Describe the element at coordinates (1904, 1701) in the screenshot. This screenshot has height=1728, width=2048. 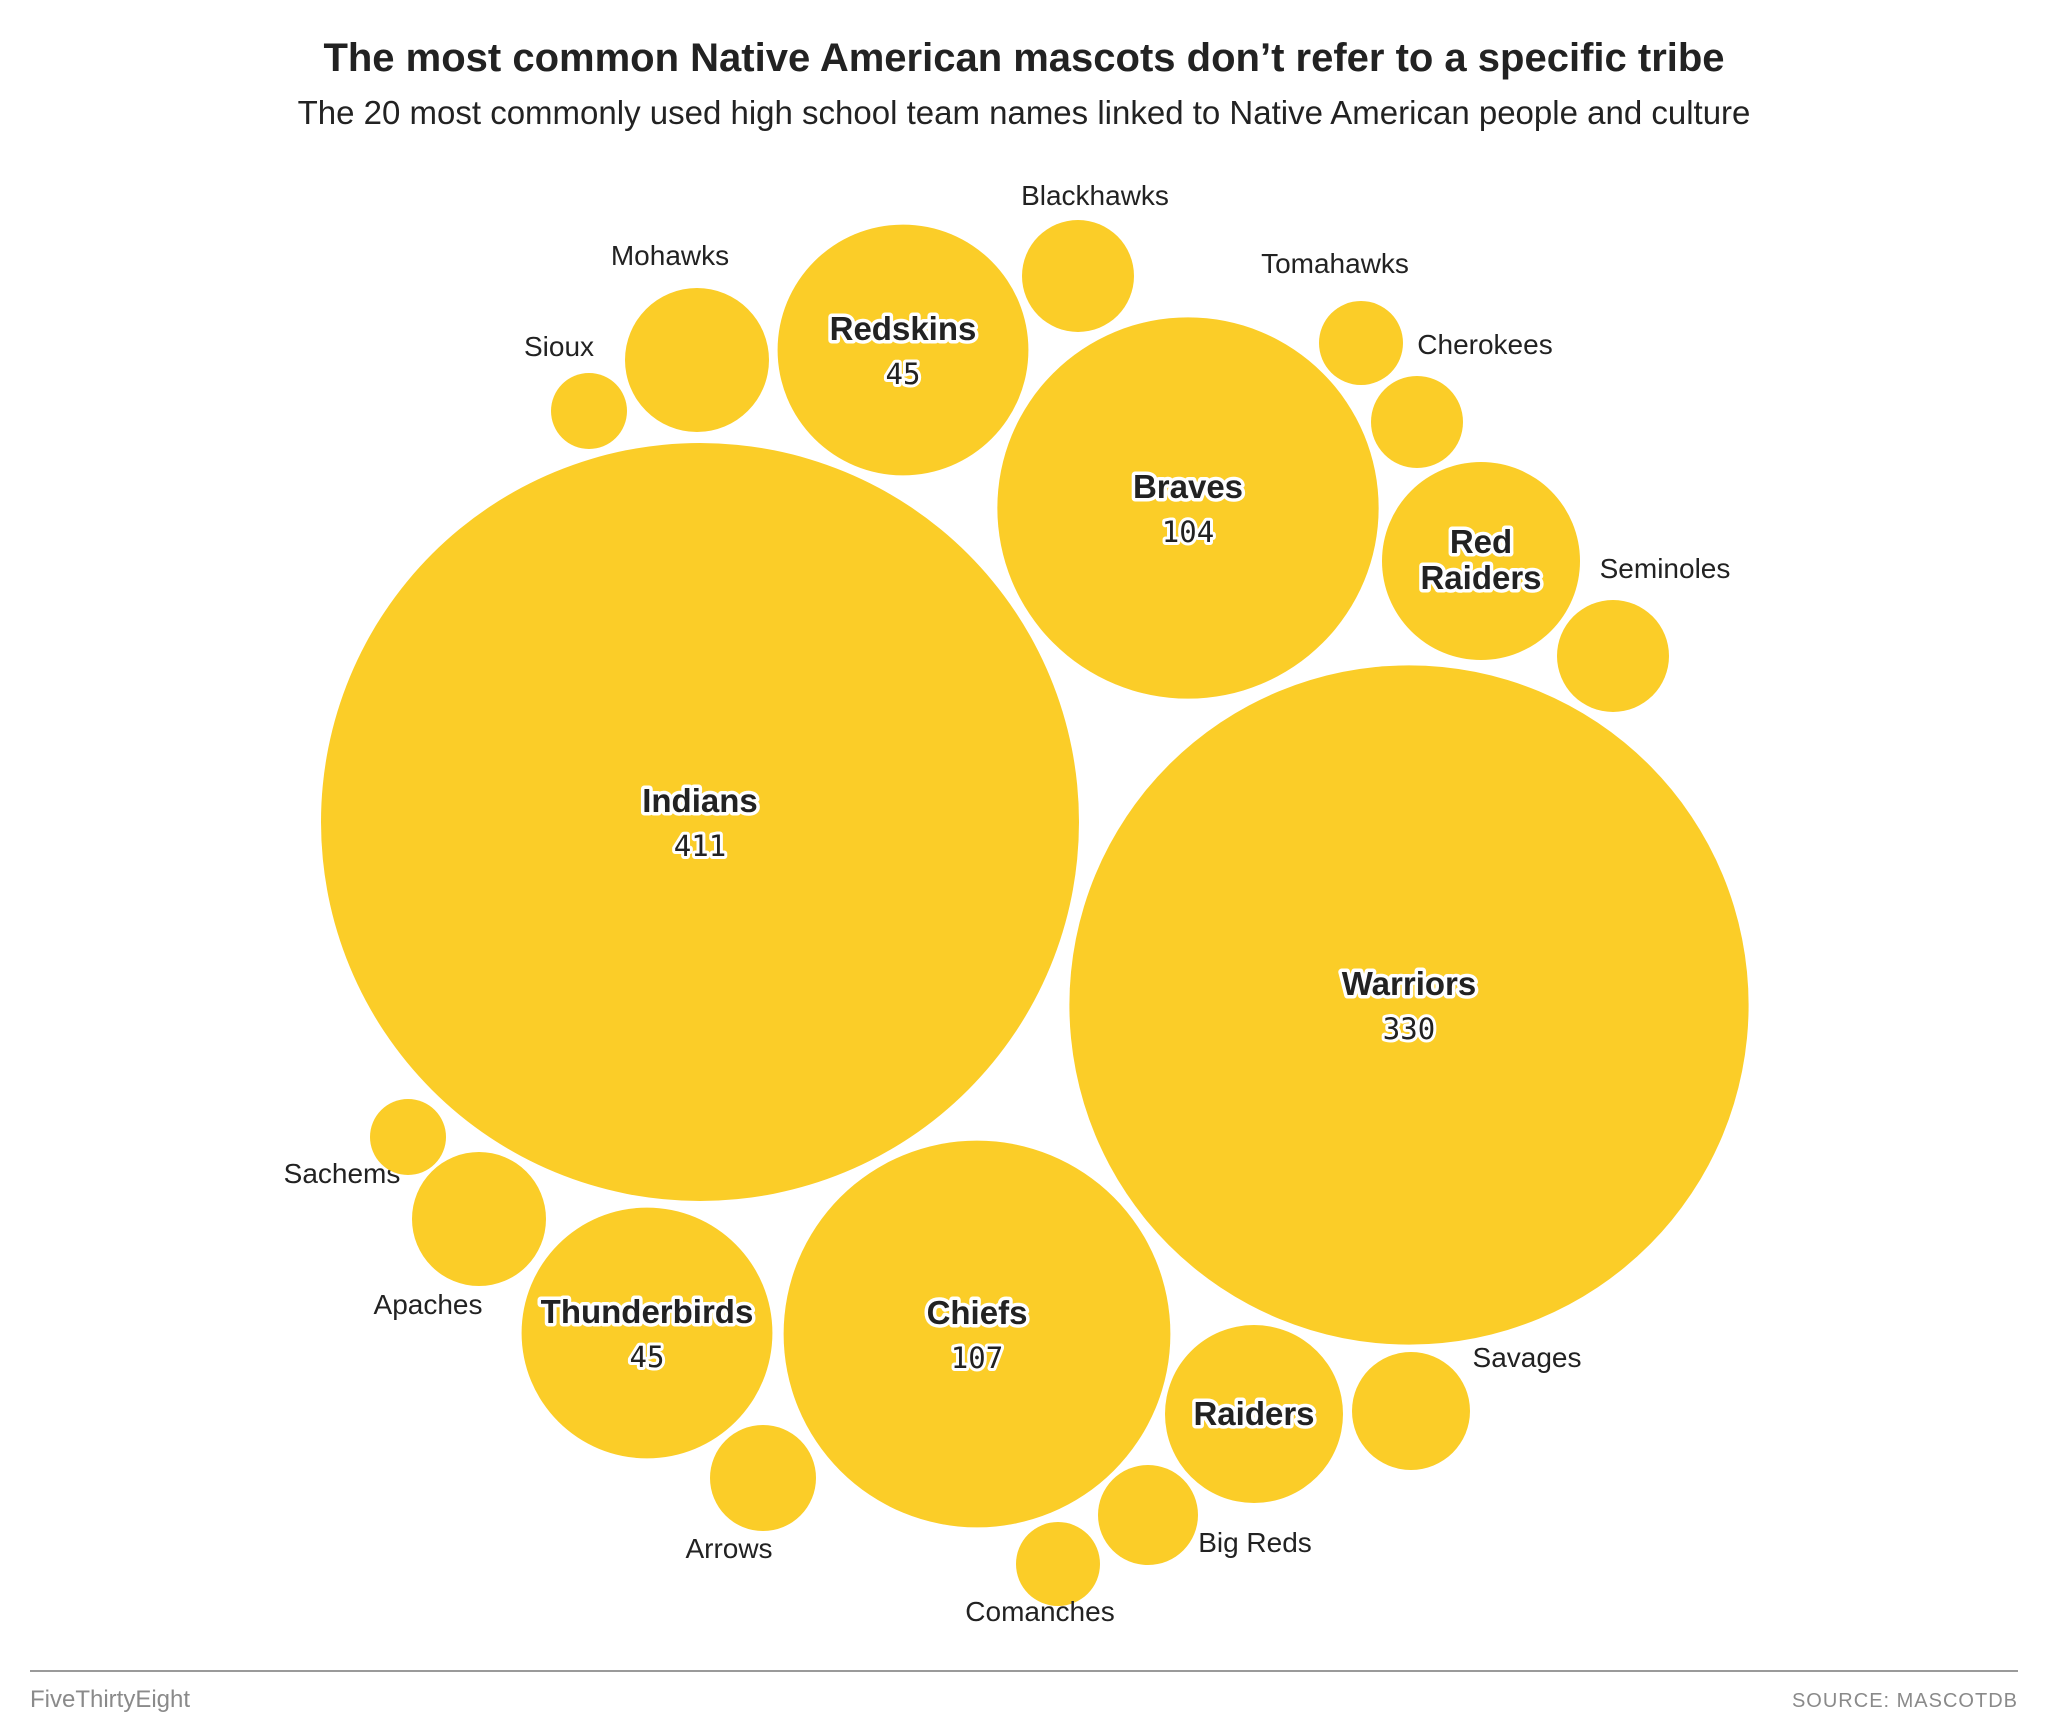
I see `footer-source: SOURCE: MASCOTDB` at that location.